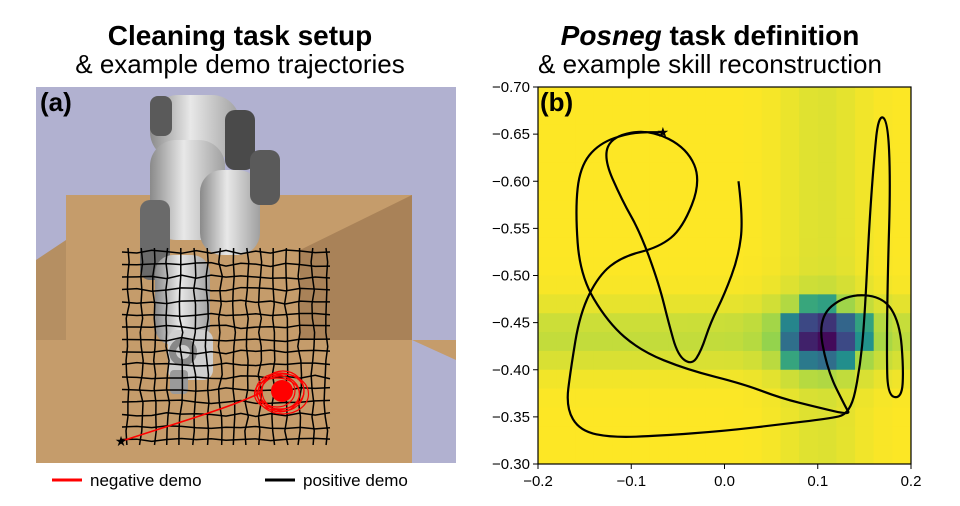  I want to click on y-tick-label: −0.60, so click(511, 181).